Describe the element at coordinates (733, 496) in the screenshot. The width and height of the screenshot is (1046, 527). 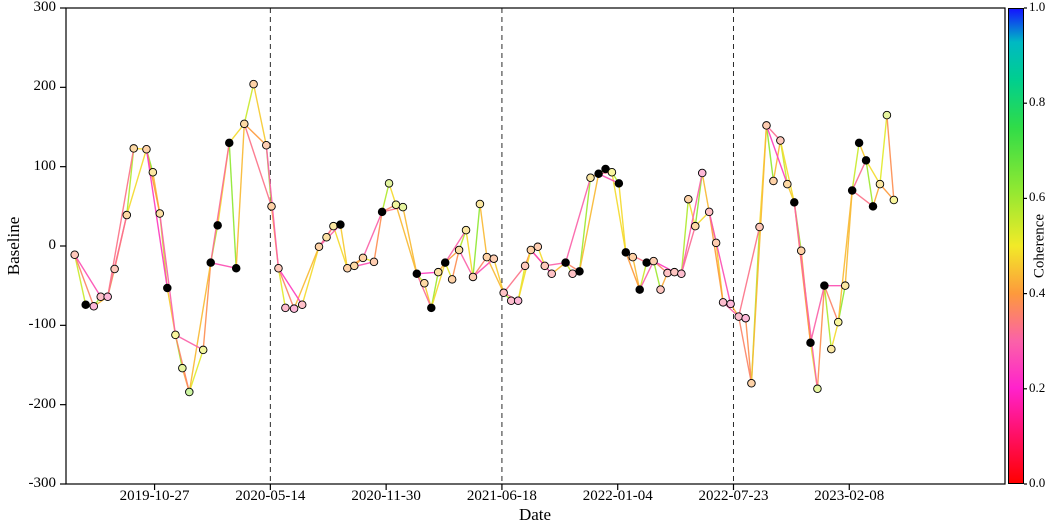
I see `x-tick-label: 2022-07-23` at that location.